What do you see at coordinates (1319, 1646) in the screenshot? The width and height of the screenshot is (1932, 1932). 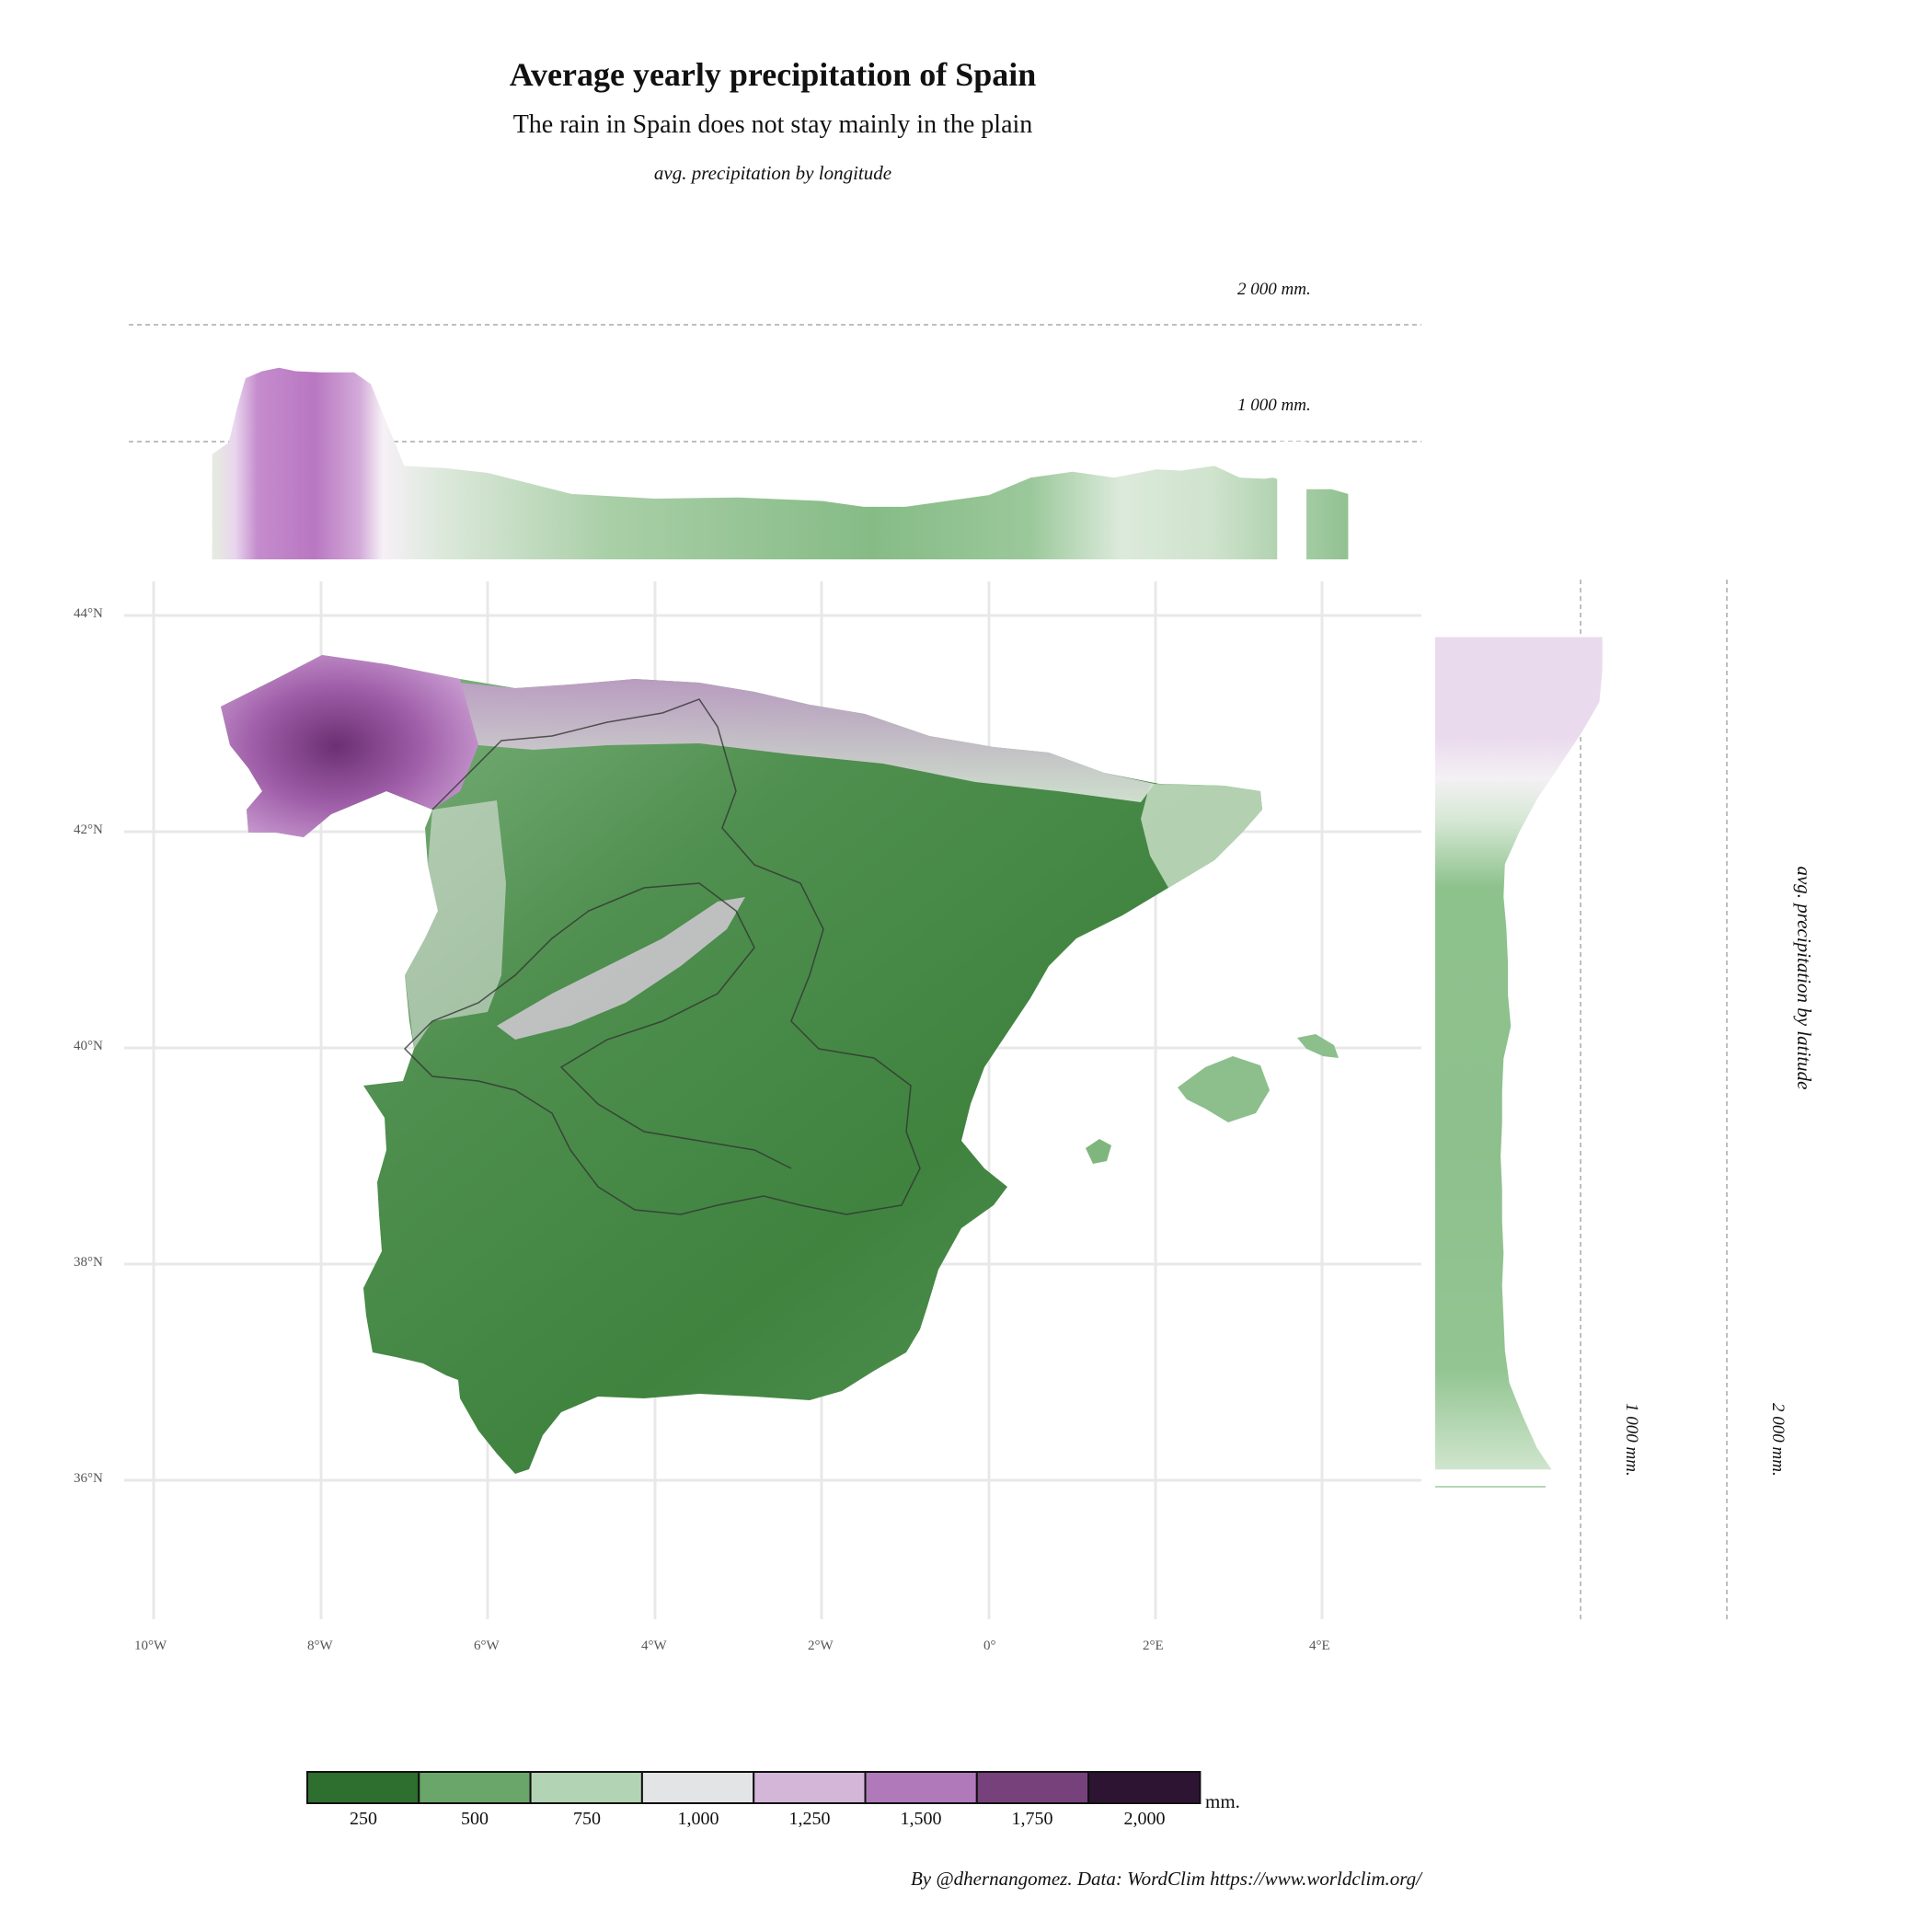 I see `x-tick-label: 4°E` at bounding box center [1319, 1646].